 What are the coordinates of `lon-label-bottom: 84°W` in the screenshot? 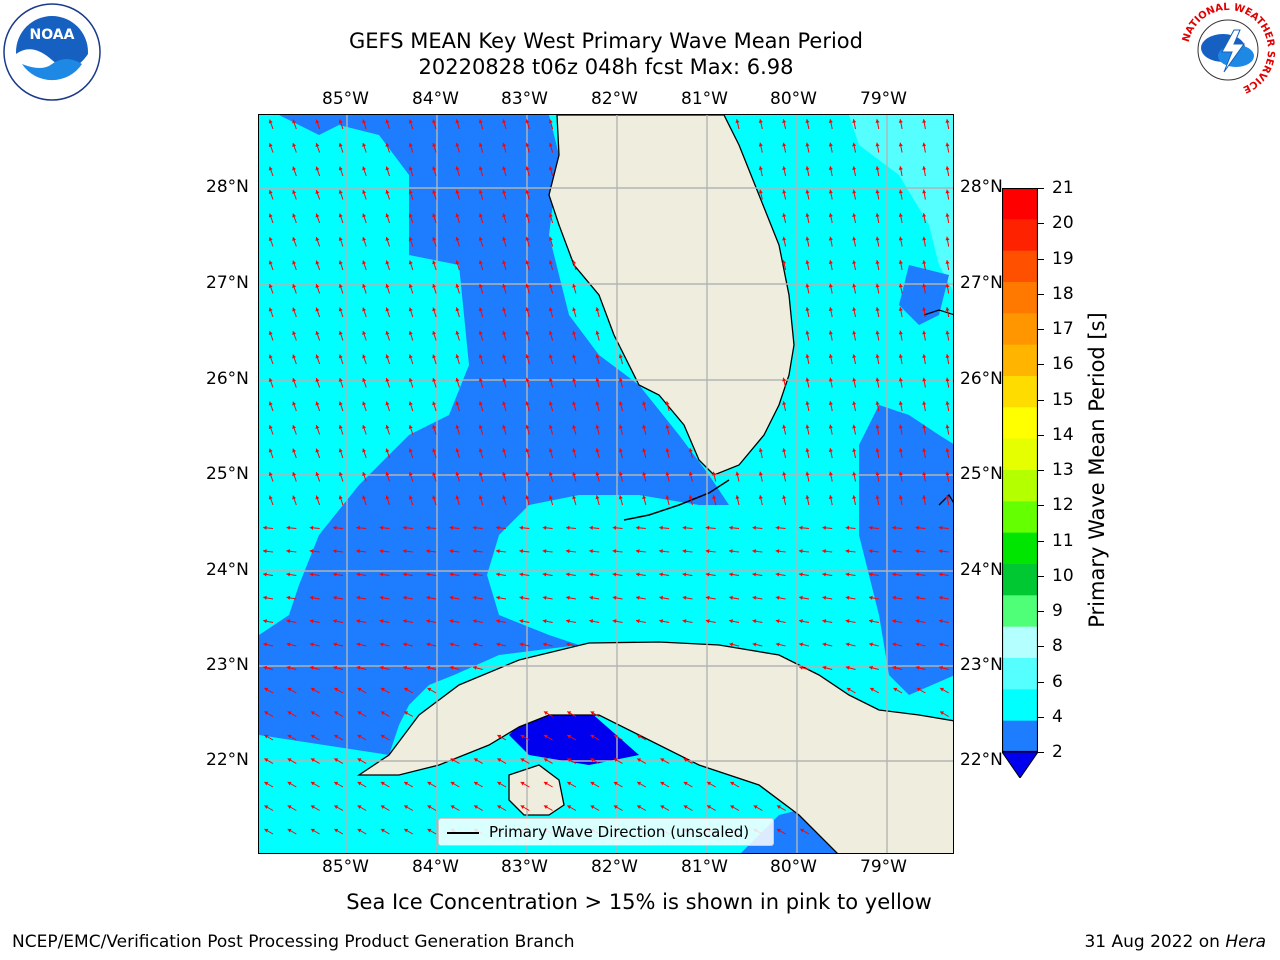 It's located at (435, 867).